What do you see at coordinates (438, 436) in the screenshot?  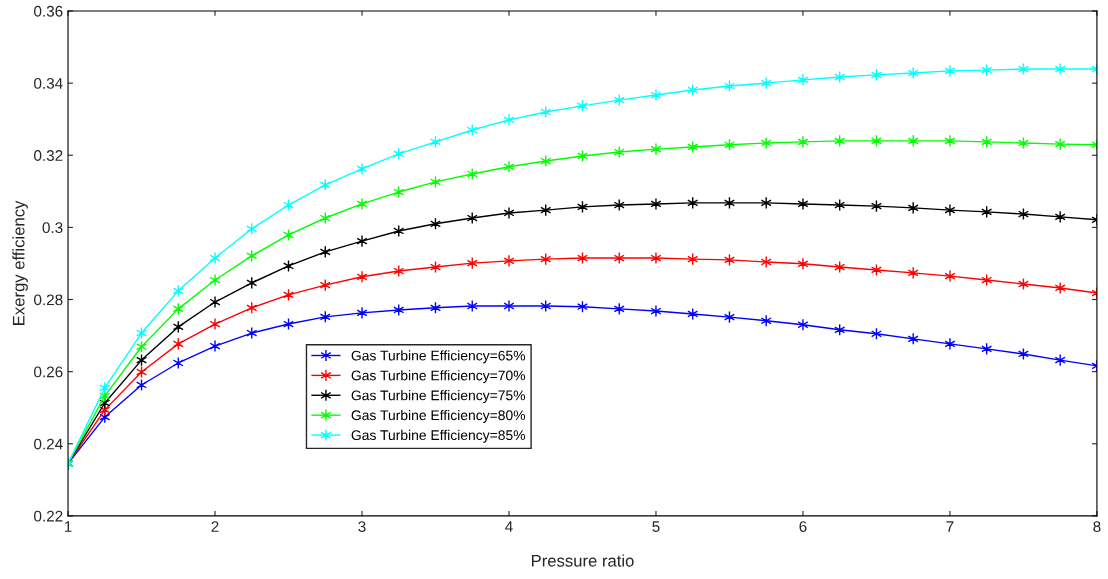 I see `legend-label: Gas Turbine Efficiency=85%` at bounding box center [438, 436].